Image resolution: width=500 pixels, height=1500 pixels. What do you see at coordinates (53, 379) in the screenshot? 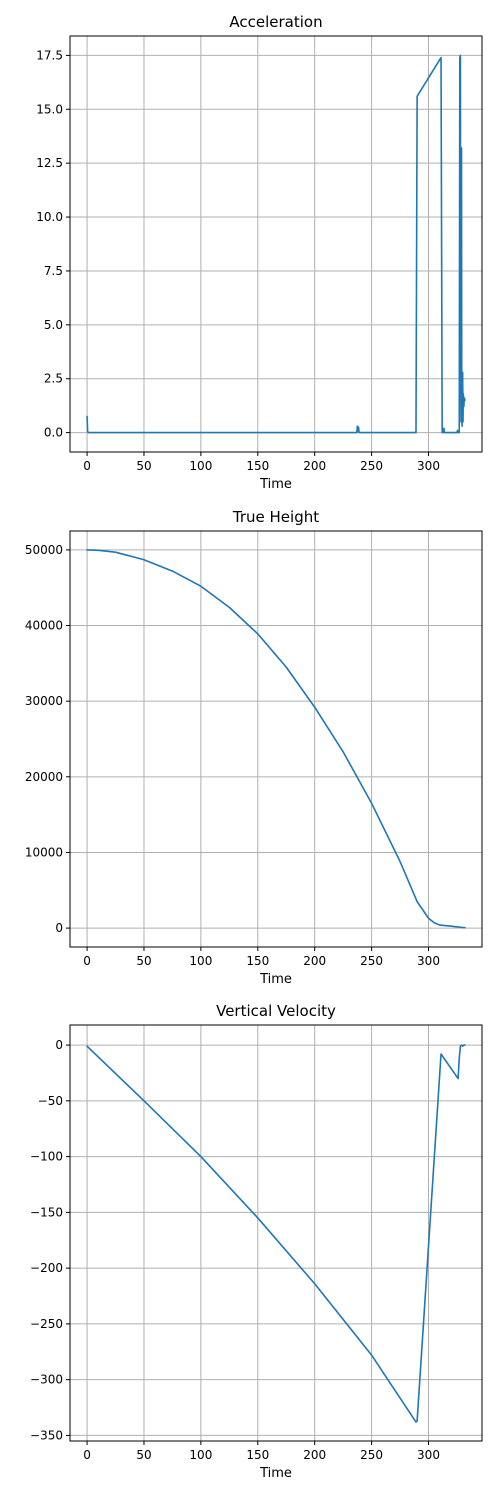
I see `y-tick-label: 2.5` at bounding box center [53, 379].